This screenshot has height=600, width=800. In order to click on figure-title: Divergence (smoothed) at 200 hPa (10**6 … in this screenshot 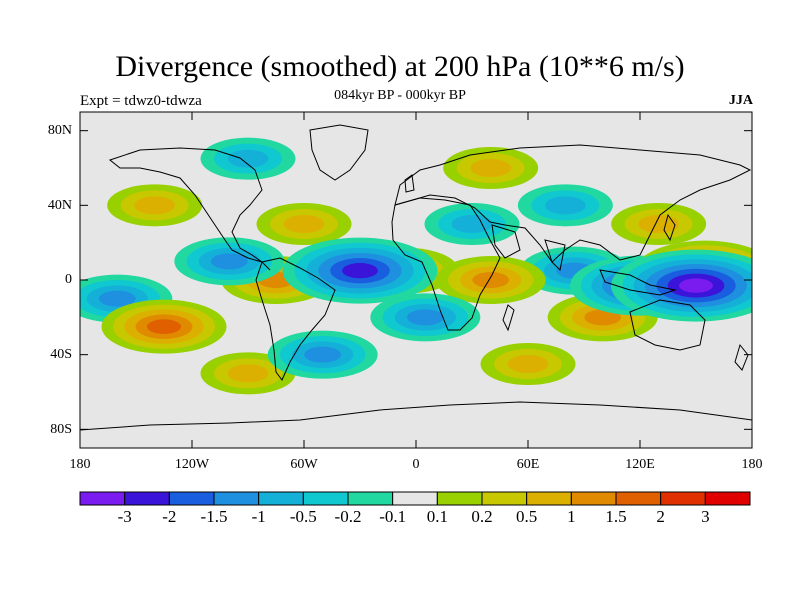, I will do `click(400, 66)`.